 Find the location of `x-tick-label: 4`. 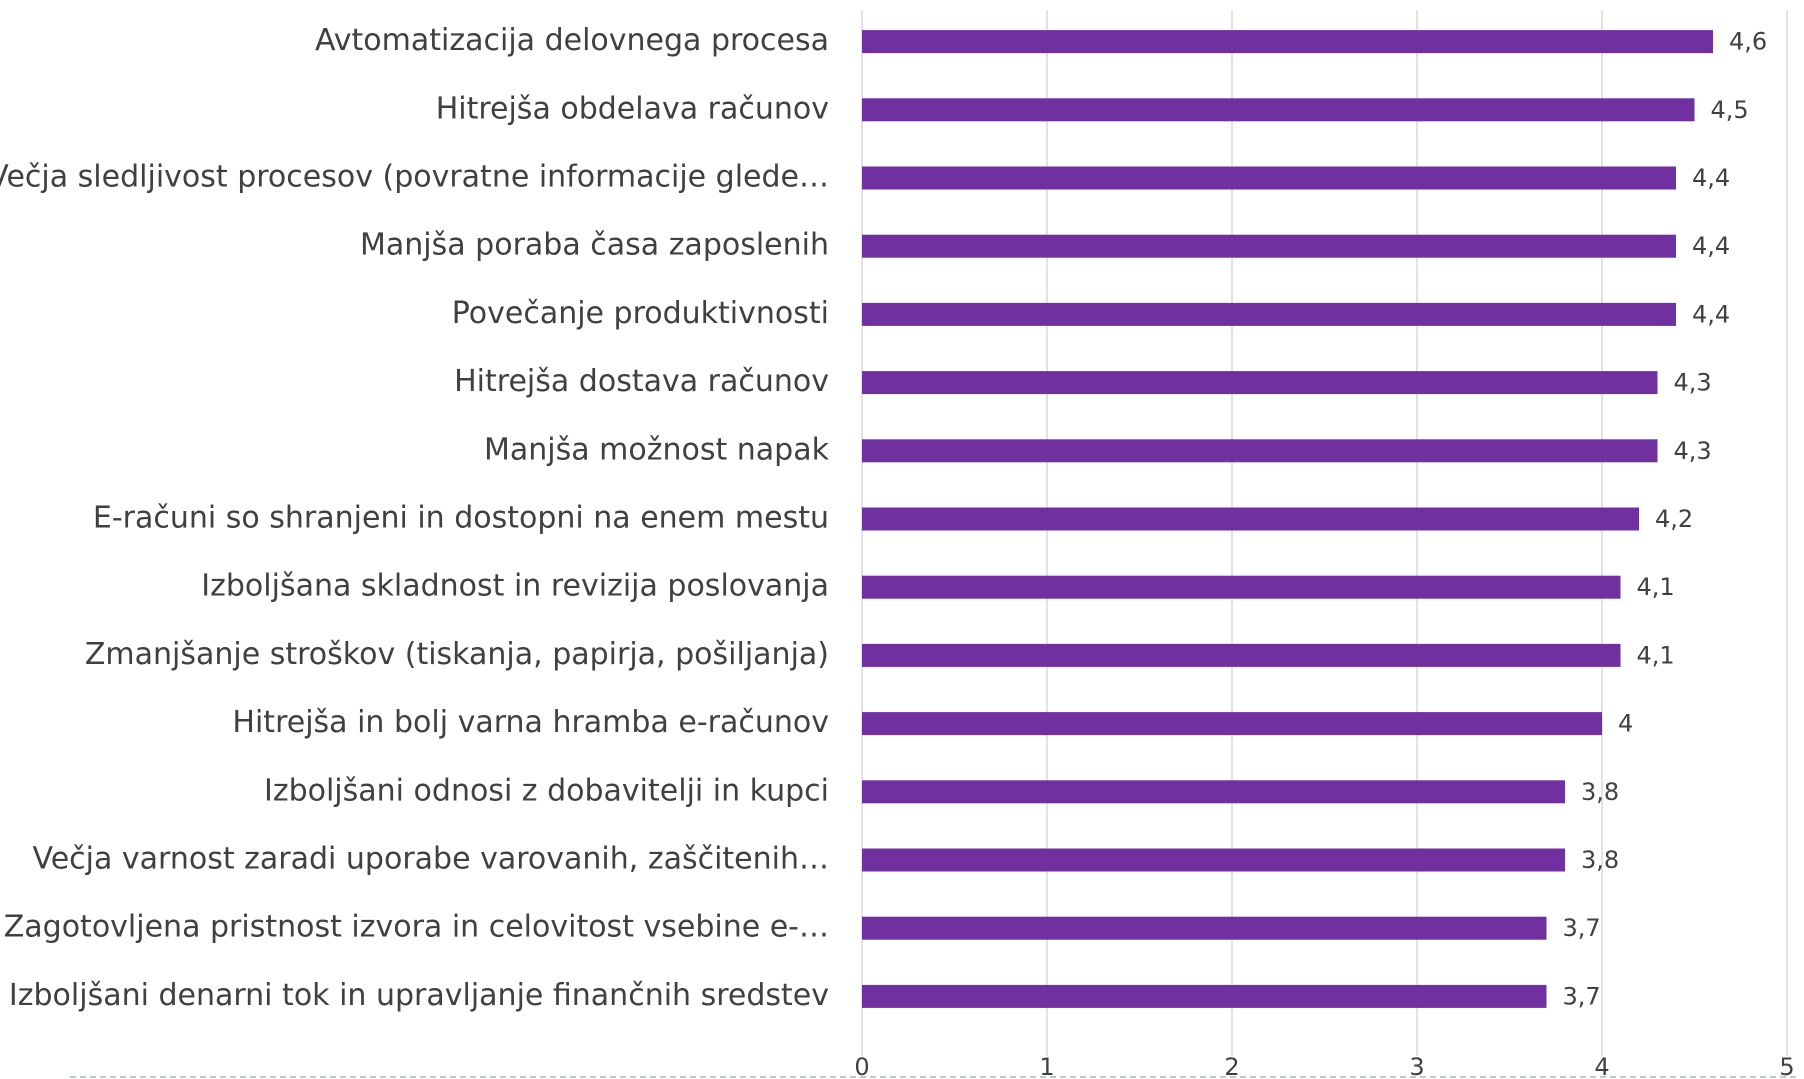

x-tick-label: 4 is located at coordinates (1601, 1066).